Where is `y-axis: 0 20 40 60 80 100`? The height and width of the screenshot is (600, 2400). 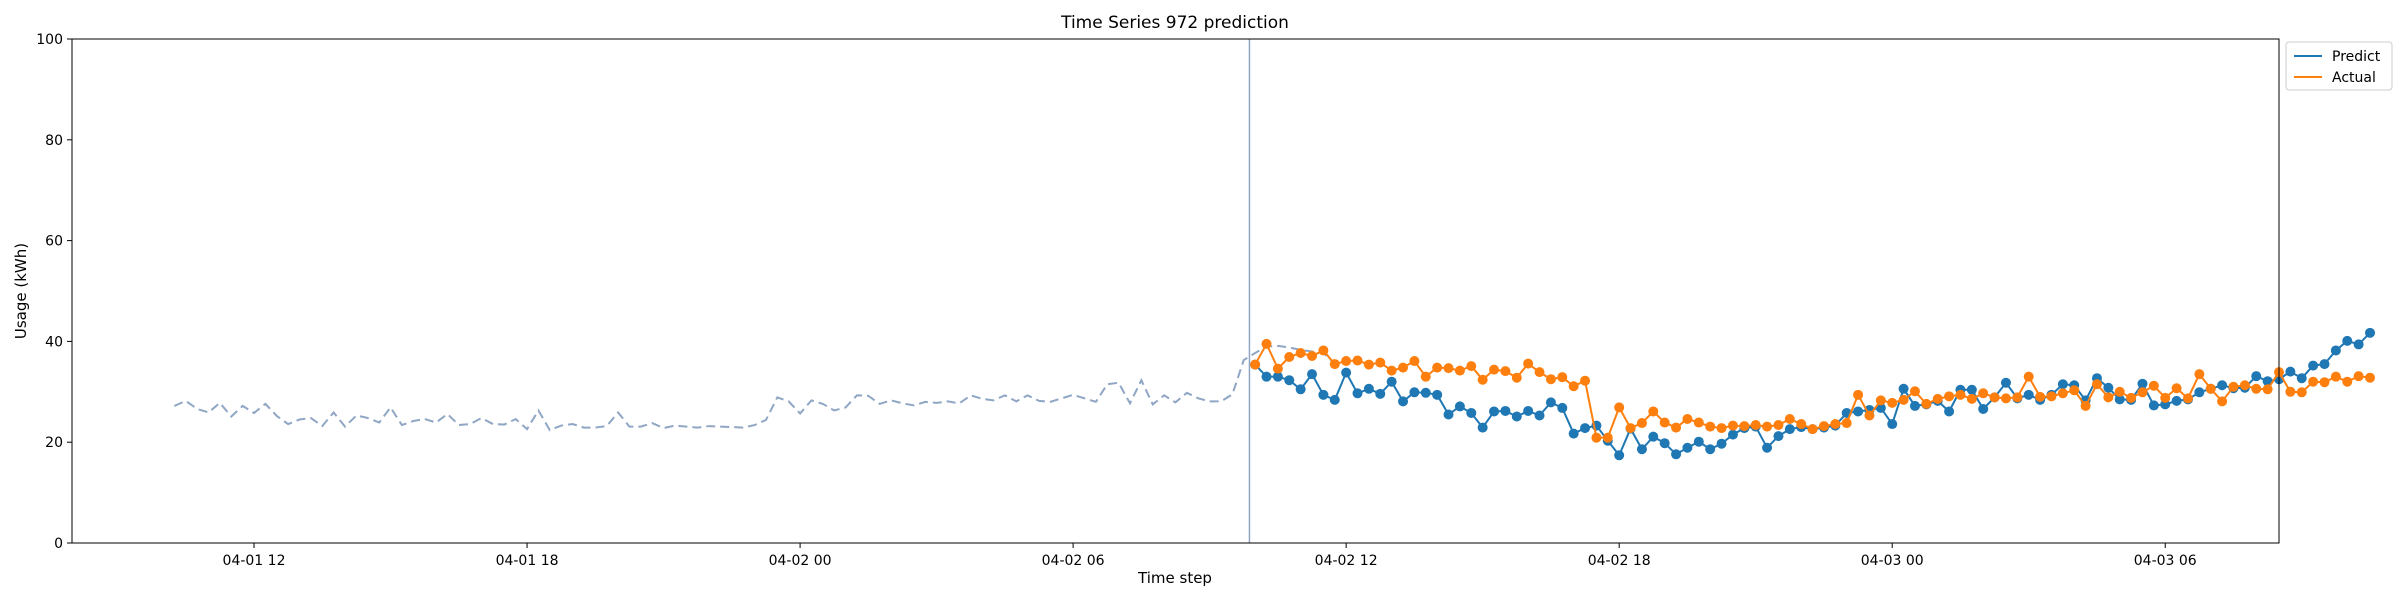 y-axis: 0 20 40 60 80 100 is located at coordinates (54, 292).